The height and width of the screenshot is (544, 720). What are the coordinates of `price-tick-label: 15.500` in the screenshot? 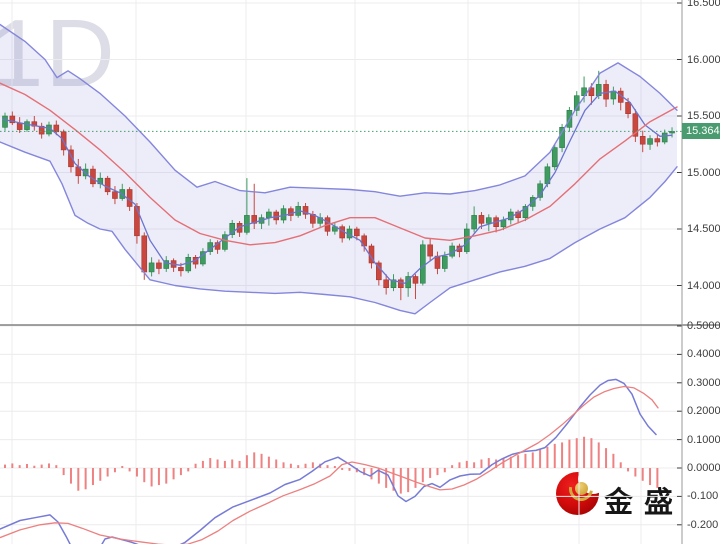 It's located at (703, 116).